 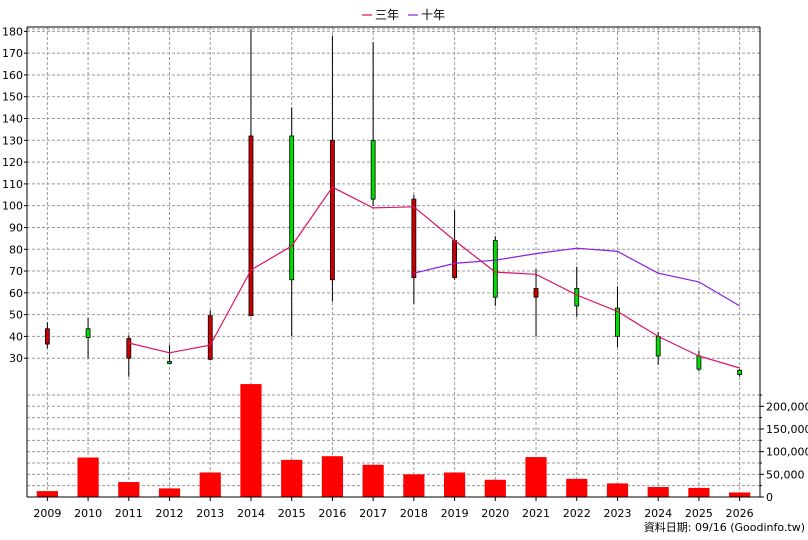 I want to click on volume-tick-label: 150,000, so click(x=787, y=429).